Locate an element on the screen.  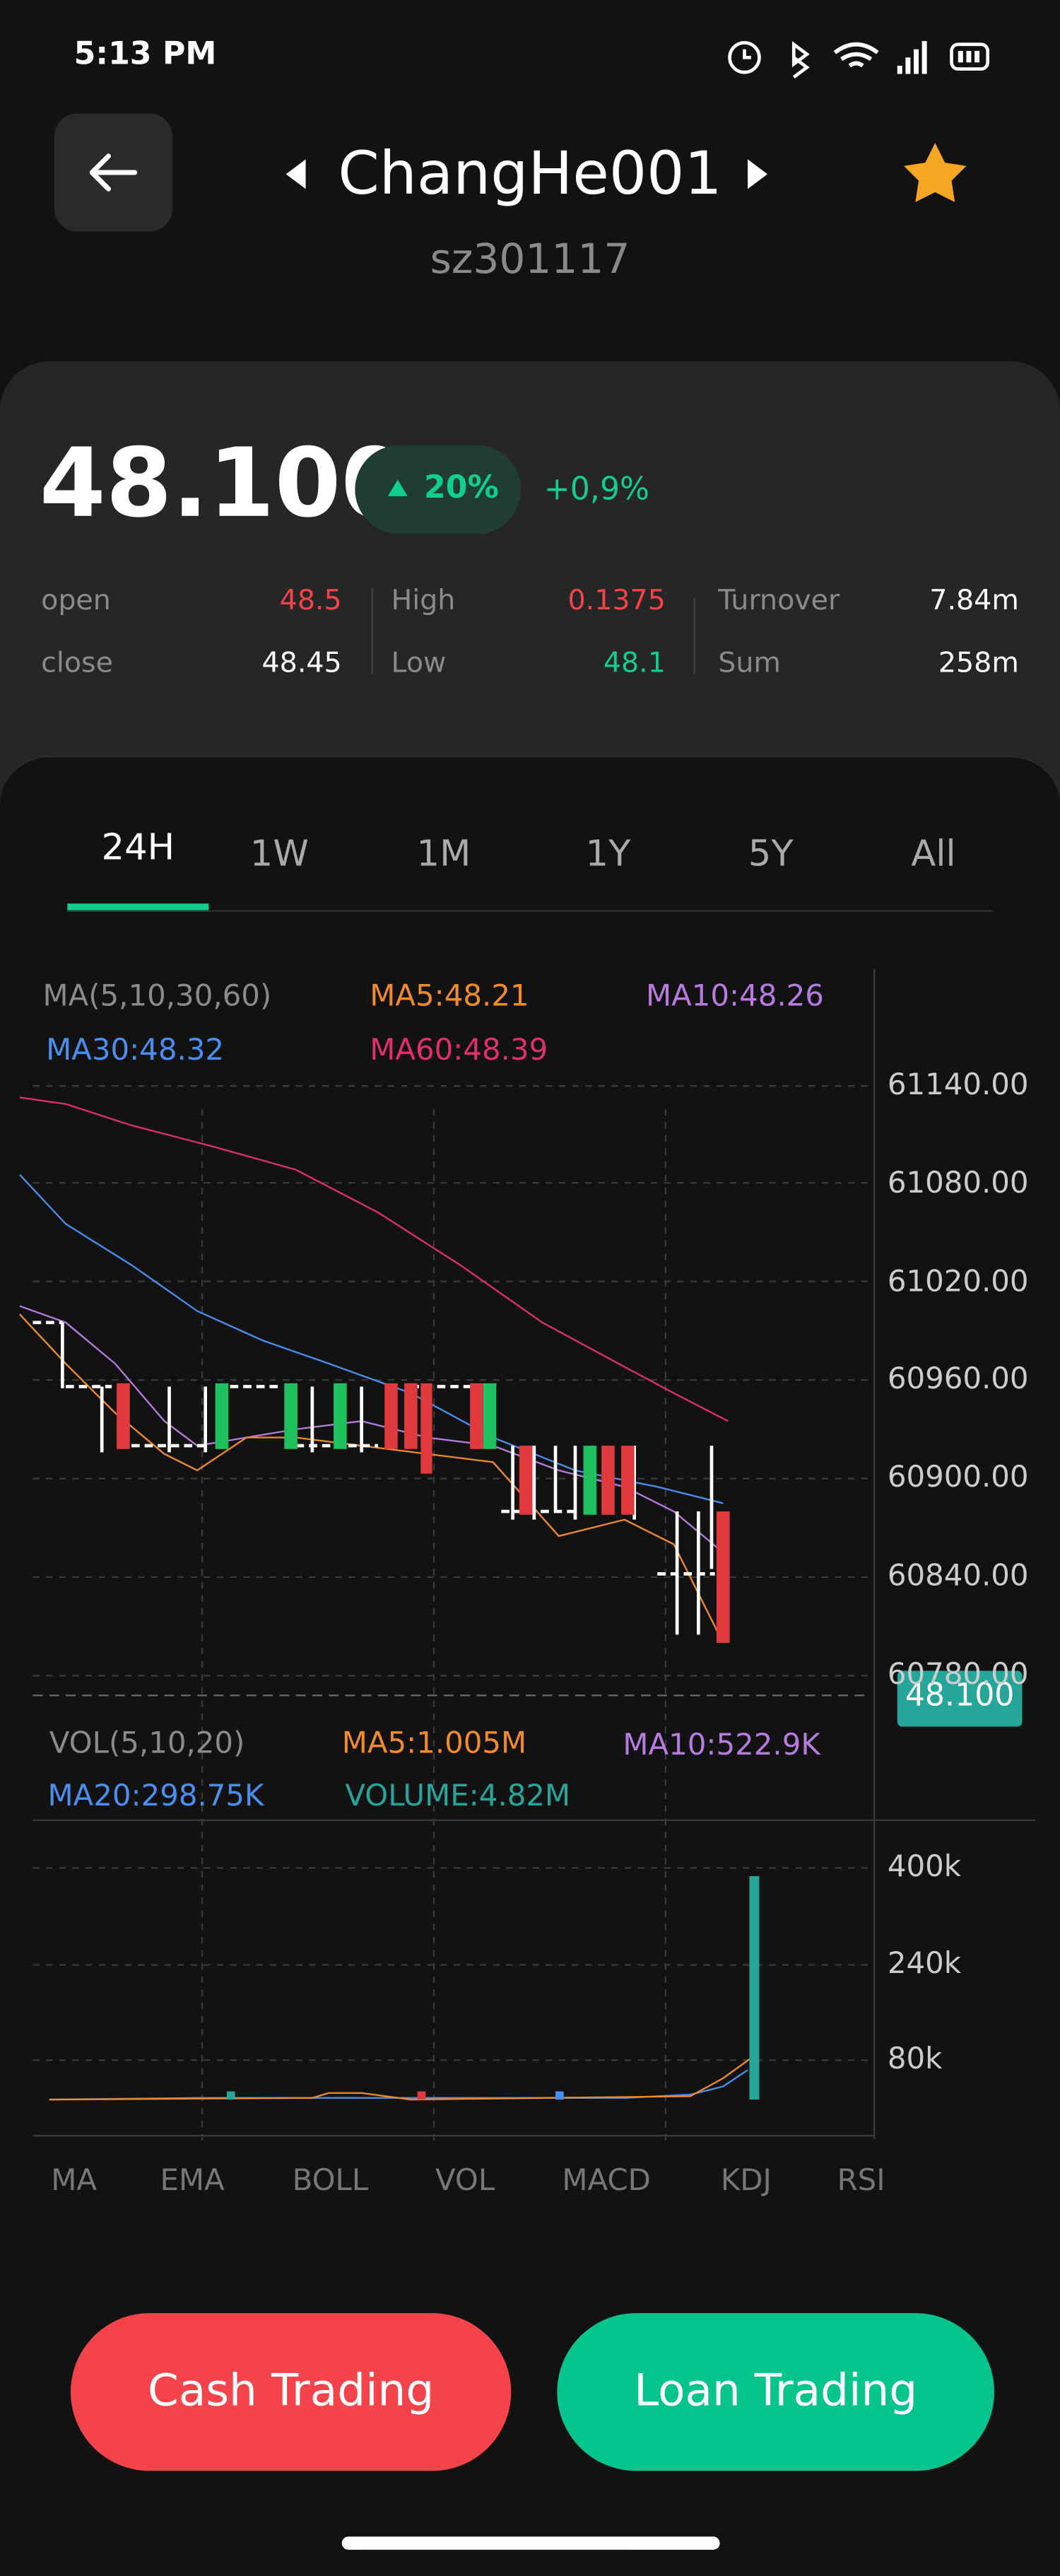
stock-title: ChangHe001 is located at coordinates (530, 175).